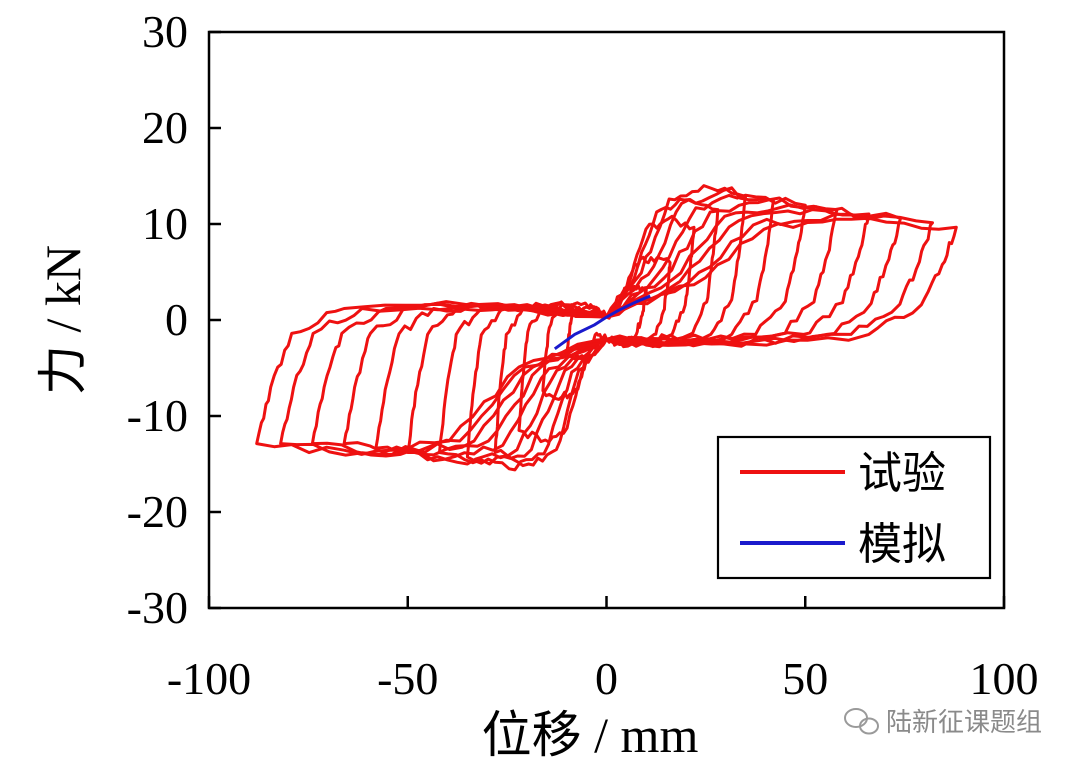 The height and width of the screenshot is (771, 1080). What do you see at coordinates (165, 127) in the screenshot?
I see `y-tick-label: 20` at bounding box center [165, 127].